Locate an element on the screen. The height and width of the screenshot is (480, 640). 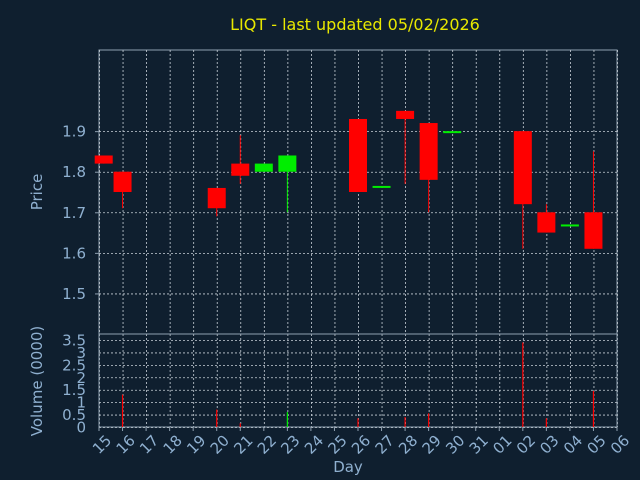
volume-tick-label: 1.5 is located at coordinates (74, 390).